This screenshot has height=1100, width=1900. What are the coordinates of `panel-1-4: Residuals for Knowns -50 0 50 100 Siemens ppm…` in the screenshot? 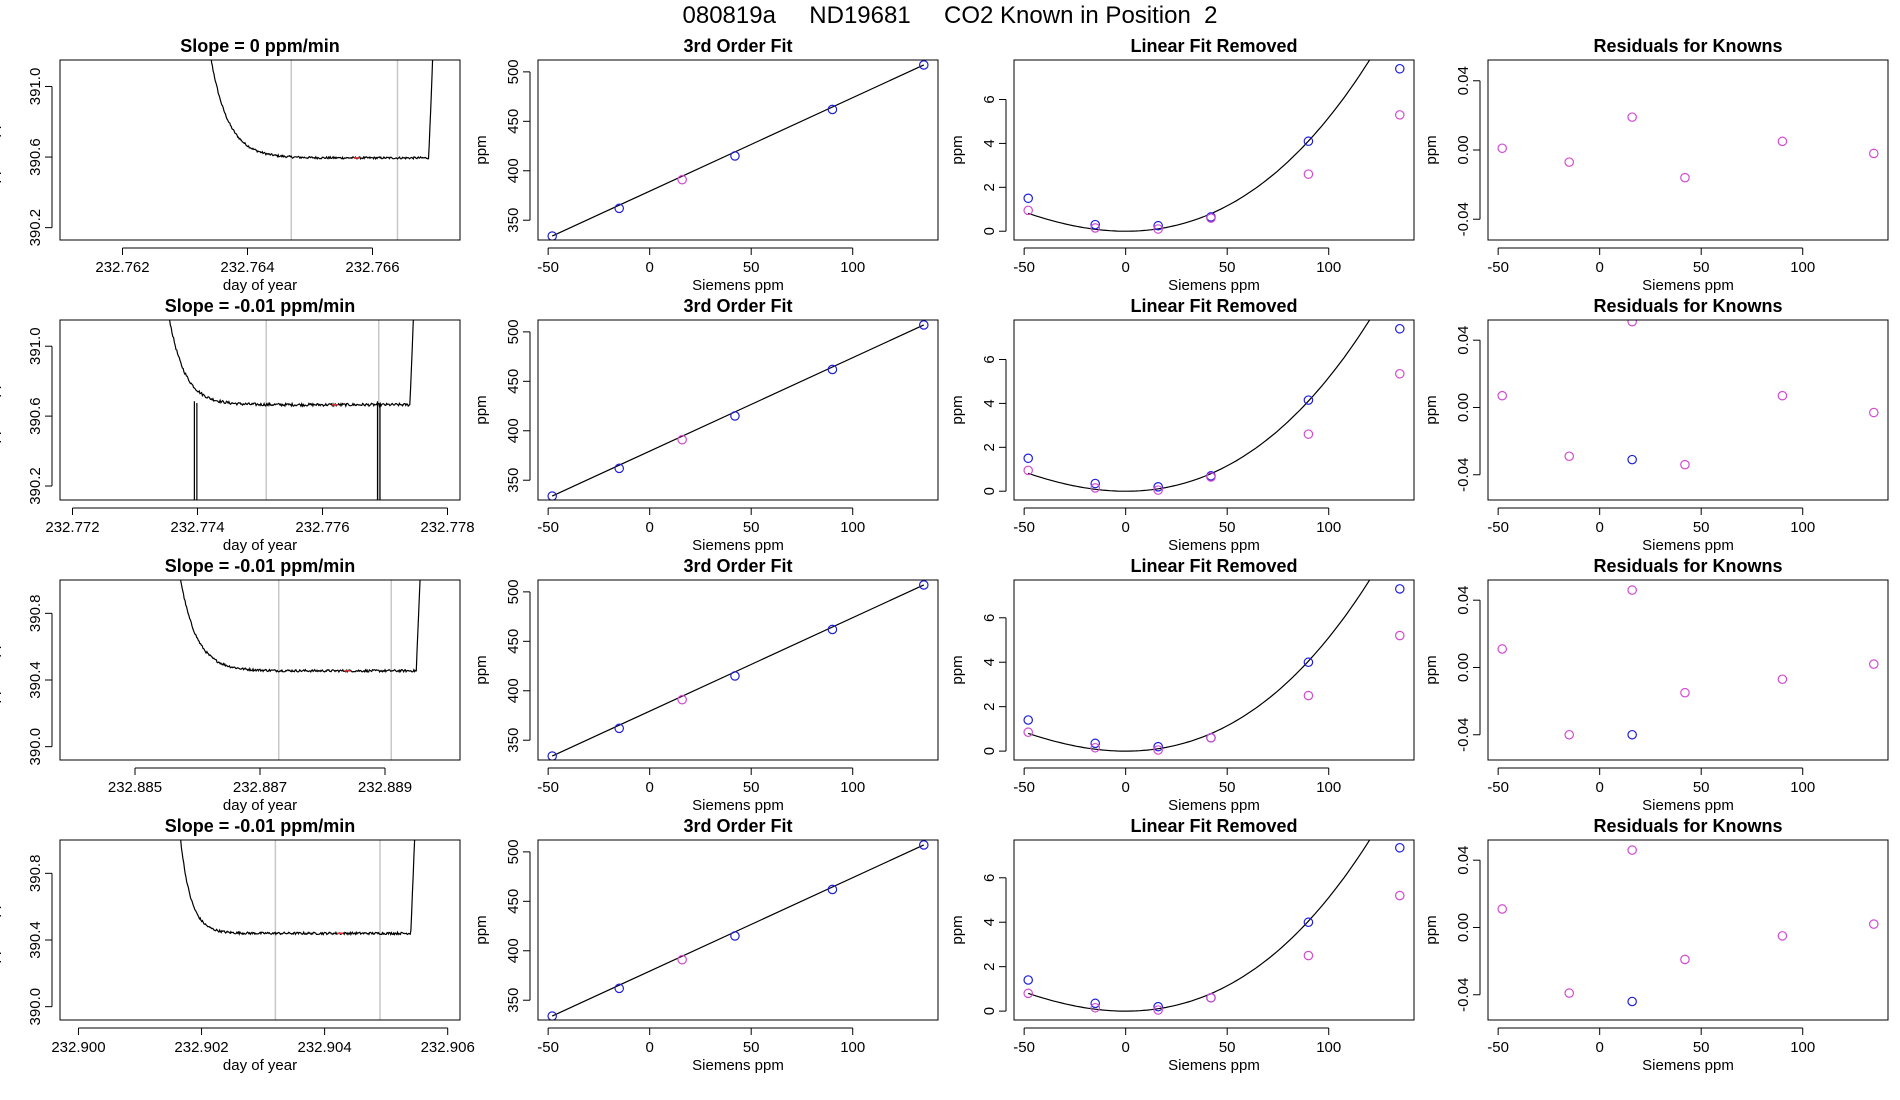 It's located at (1656, 165).